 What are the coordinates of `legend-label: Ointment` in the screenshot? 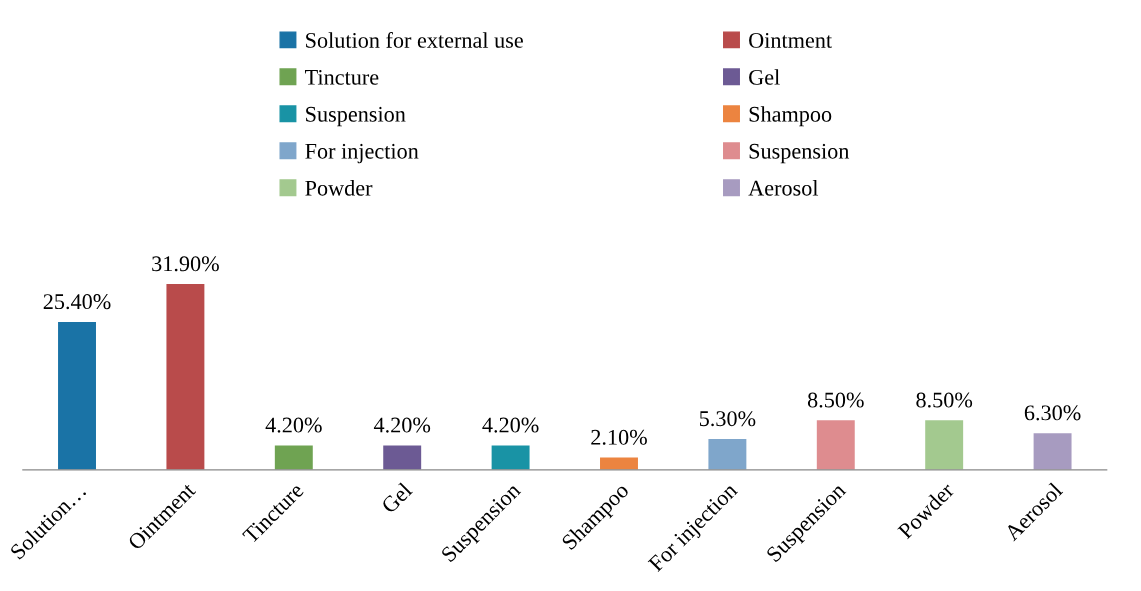 It's located at (790, 40).